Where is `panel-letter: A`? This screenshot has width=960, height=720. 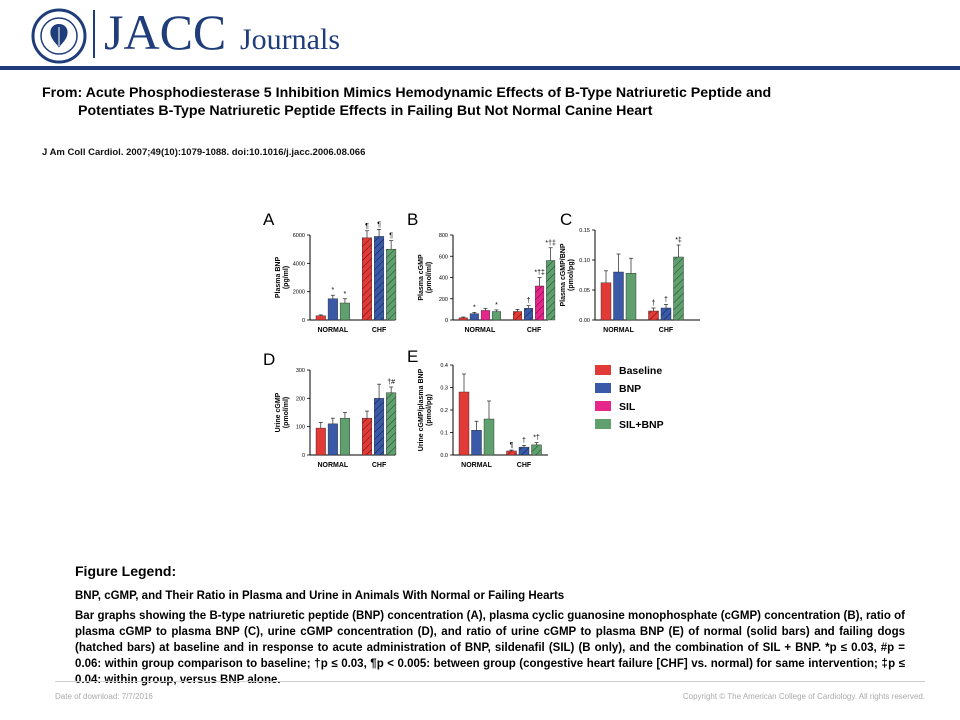 panel-letter: A is located at coordinates (269, 219).